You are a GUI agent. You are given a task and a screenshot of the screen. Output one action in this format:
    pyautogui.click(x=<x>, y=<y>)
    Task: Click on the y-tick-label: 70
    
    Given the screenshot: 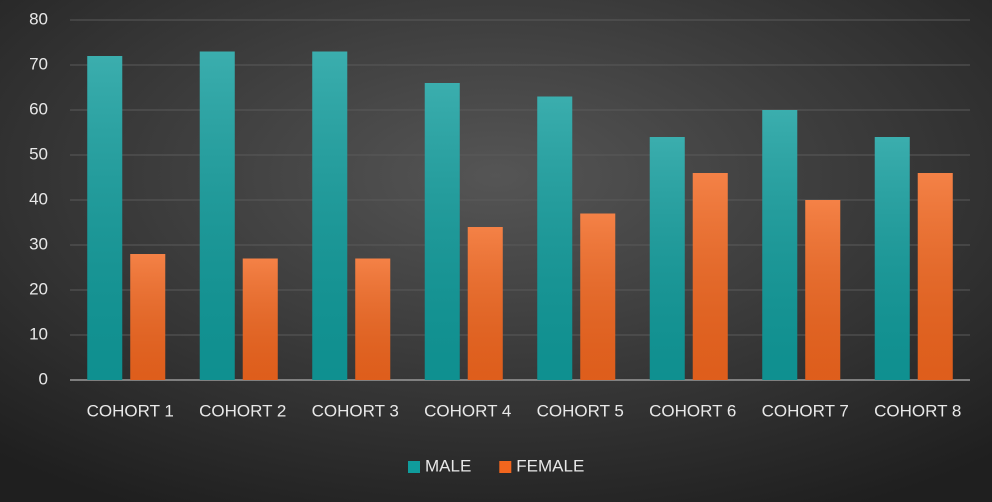 What is the action you would take?
    pyautogui.click(x=38, y=63)
    